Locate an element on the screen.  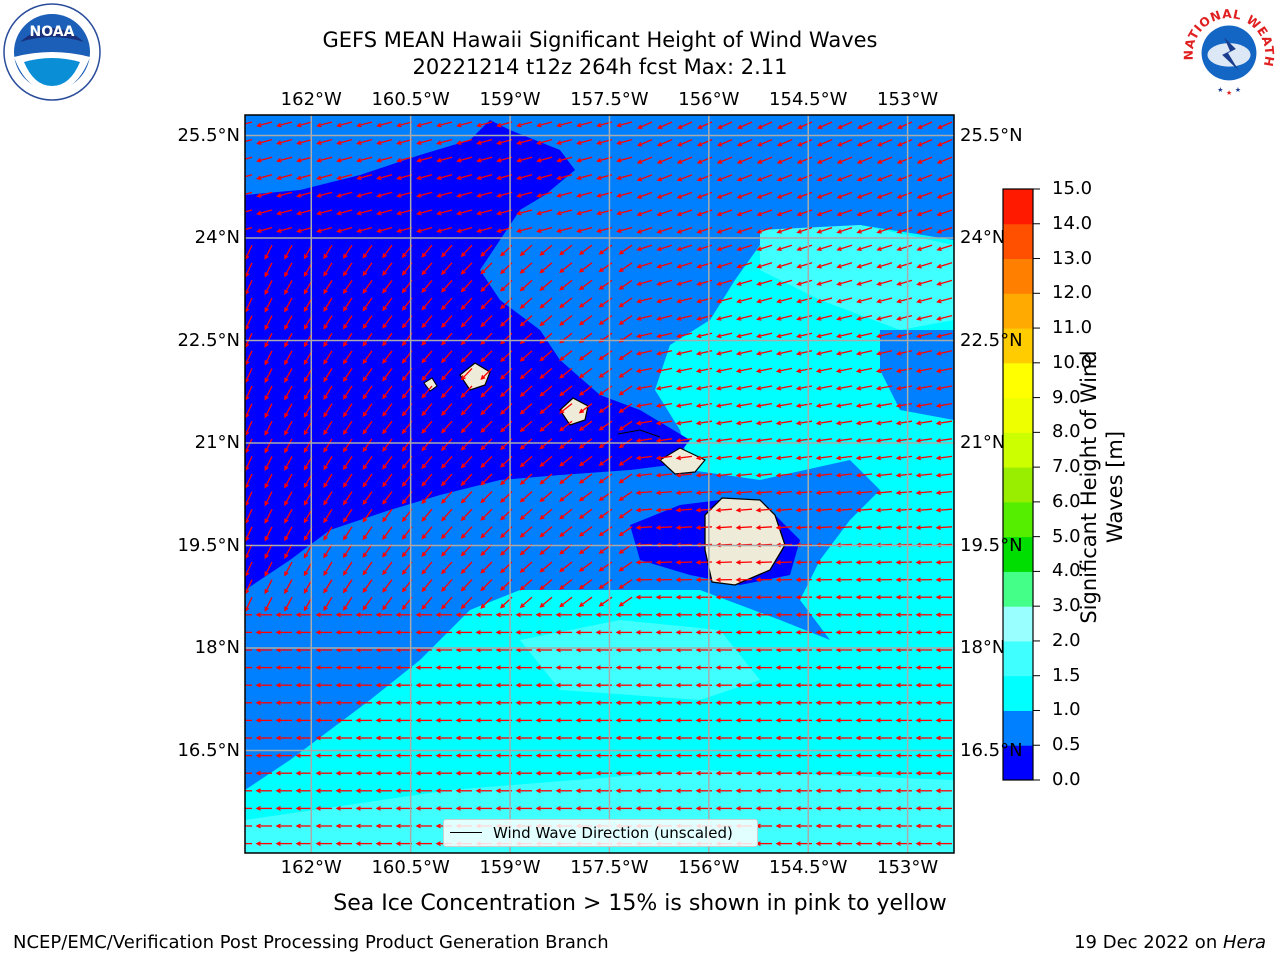
colorbar-segment is located at coordinates (1018, 624).